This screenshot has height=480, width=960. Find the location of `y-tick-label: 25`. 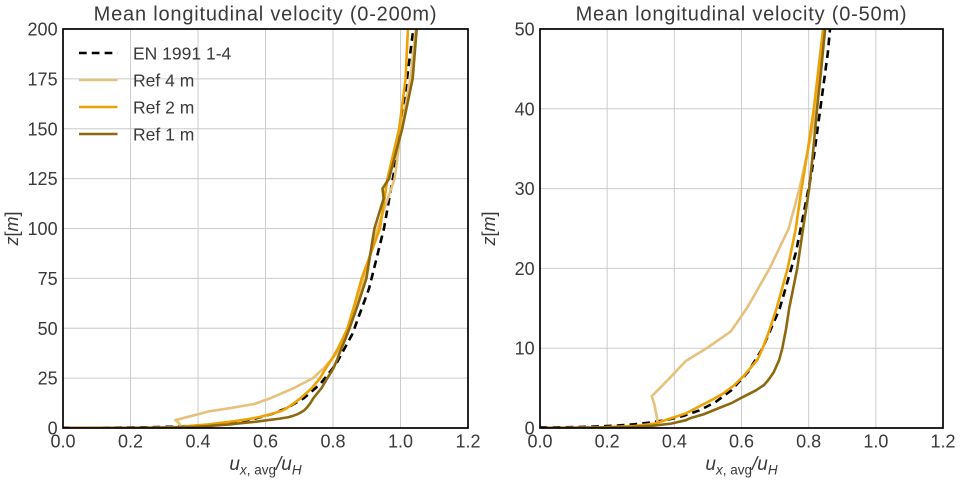

y-tick-label: 25 is located at coordinates (48, 379).